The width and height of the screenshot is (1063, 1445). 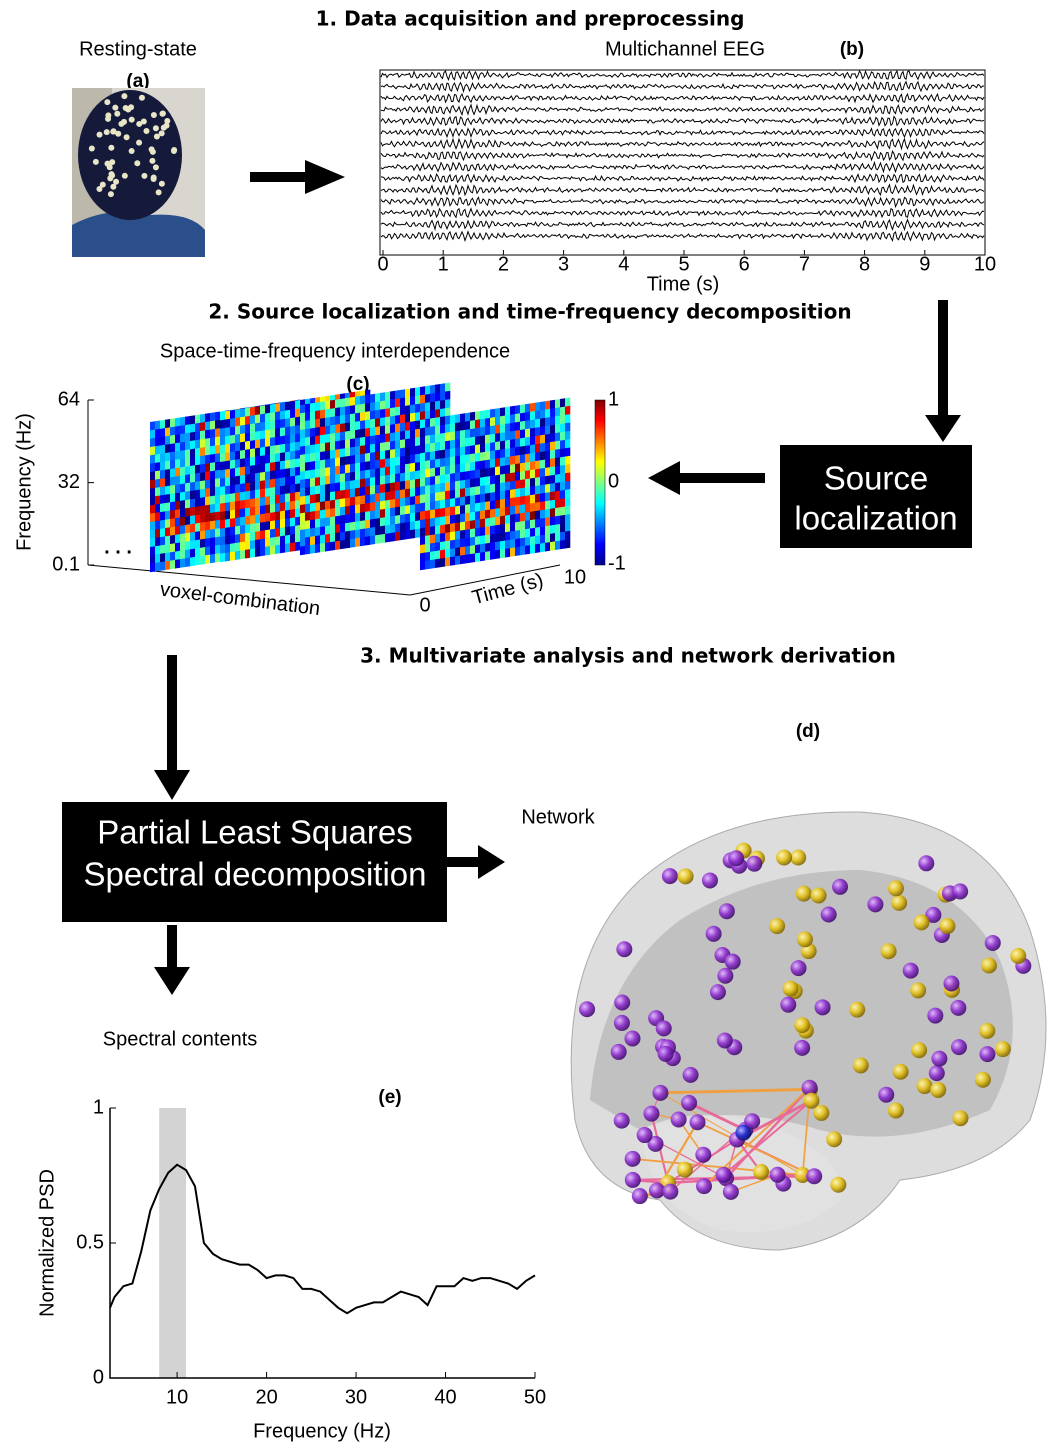 What do you see at coordinates (768, 1137) in the screenshot?
I see `edge` at bounding box center [768, 1137].